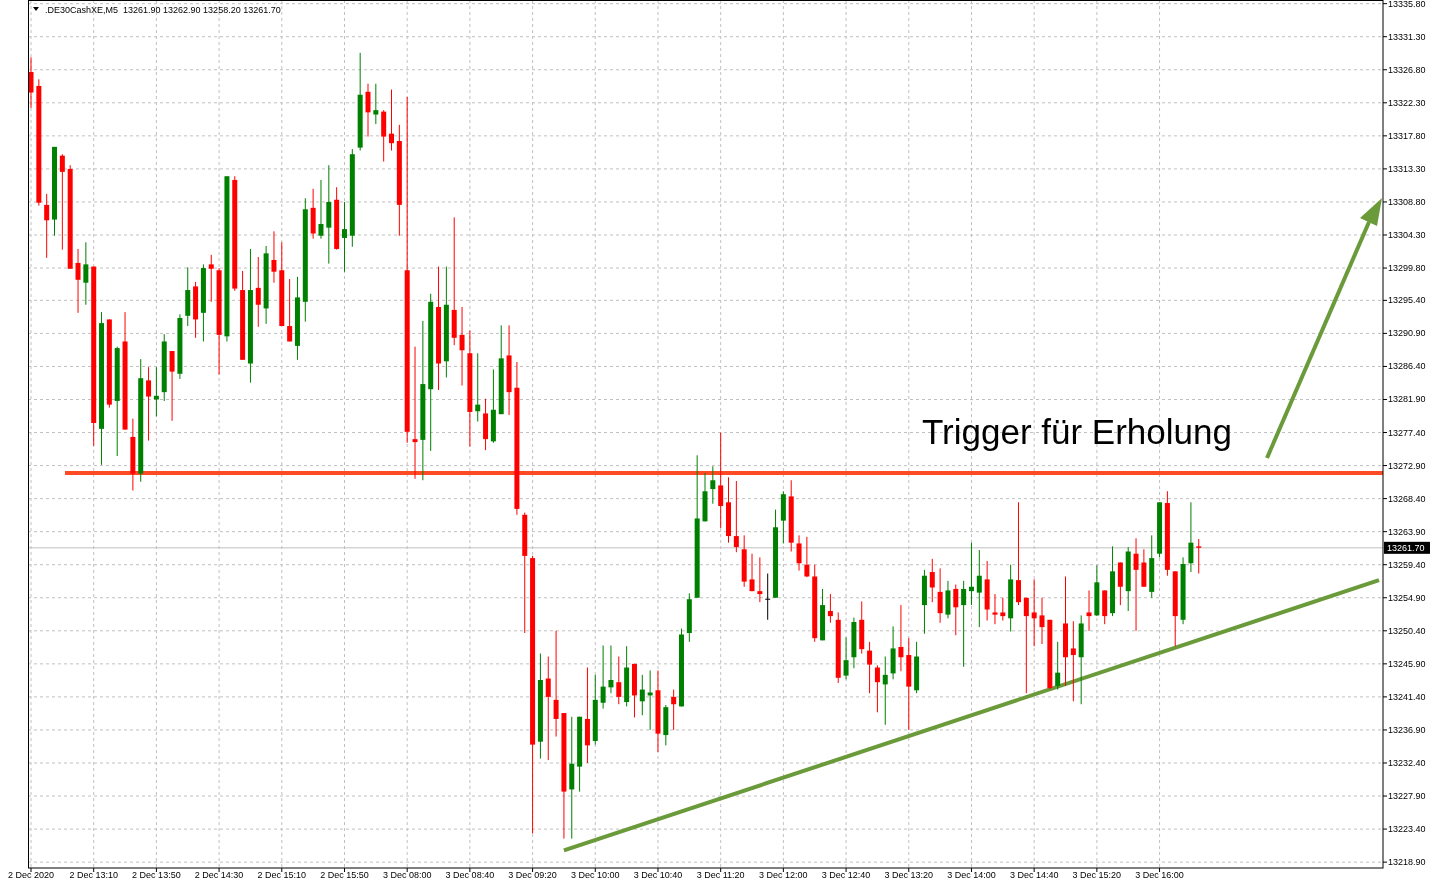 The height and width of the screenshot is (886, 1433). What do you see at coordinates (1407, 366) in the screenshot?
I see `y-tick-label: 13286.40` at bounding box center [1407, 366].